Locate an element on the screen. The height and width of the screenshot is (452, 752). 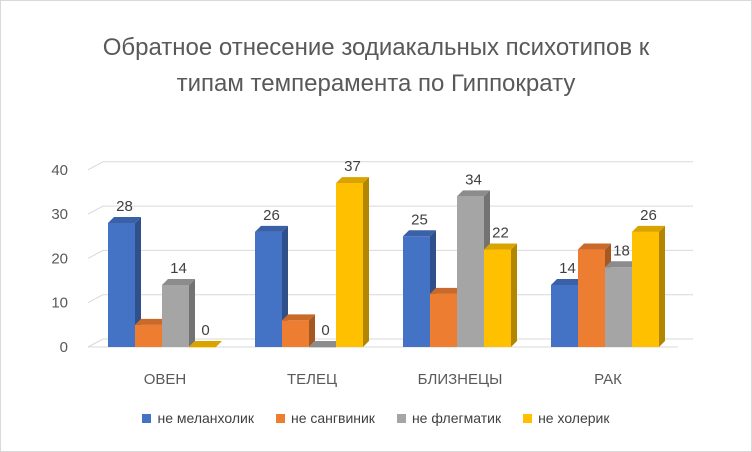
bar-БЛИЗНЕЦЫ-не холерик is located at coordinates (500, 295).